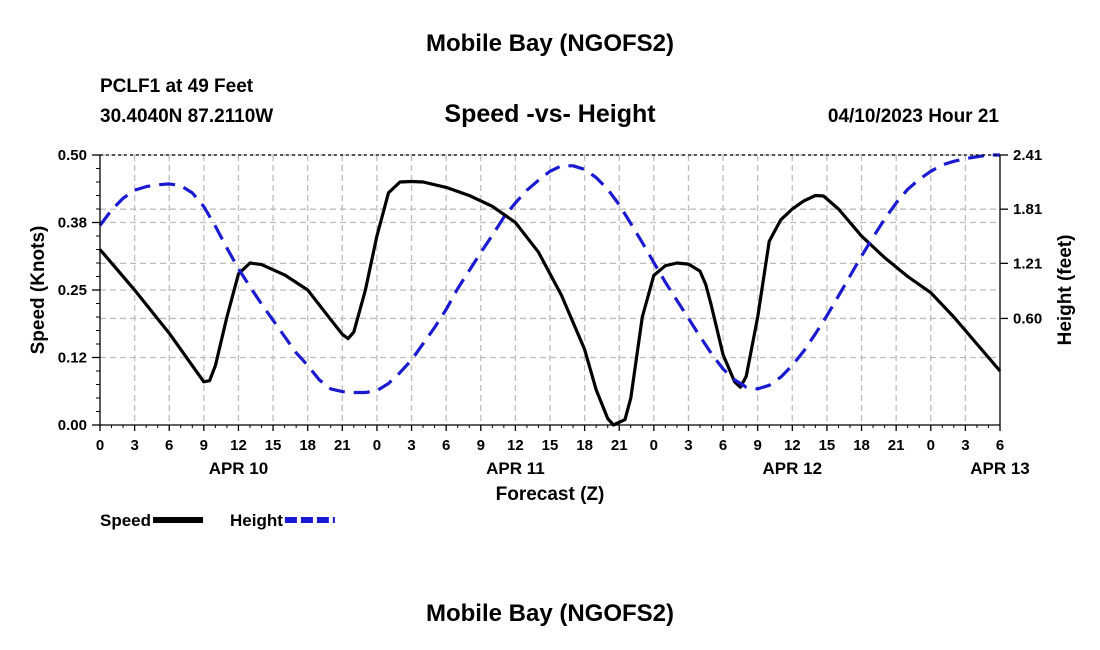 The image size is (1100, 650). What do you see at coordinates (550, 613) in the screenshot?
I see `page-title-bottom: Mobile Bay (NGOFS2)` at bounding box center [550, 613].